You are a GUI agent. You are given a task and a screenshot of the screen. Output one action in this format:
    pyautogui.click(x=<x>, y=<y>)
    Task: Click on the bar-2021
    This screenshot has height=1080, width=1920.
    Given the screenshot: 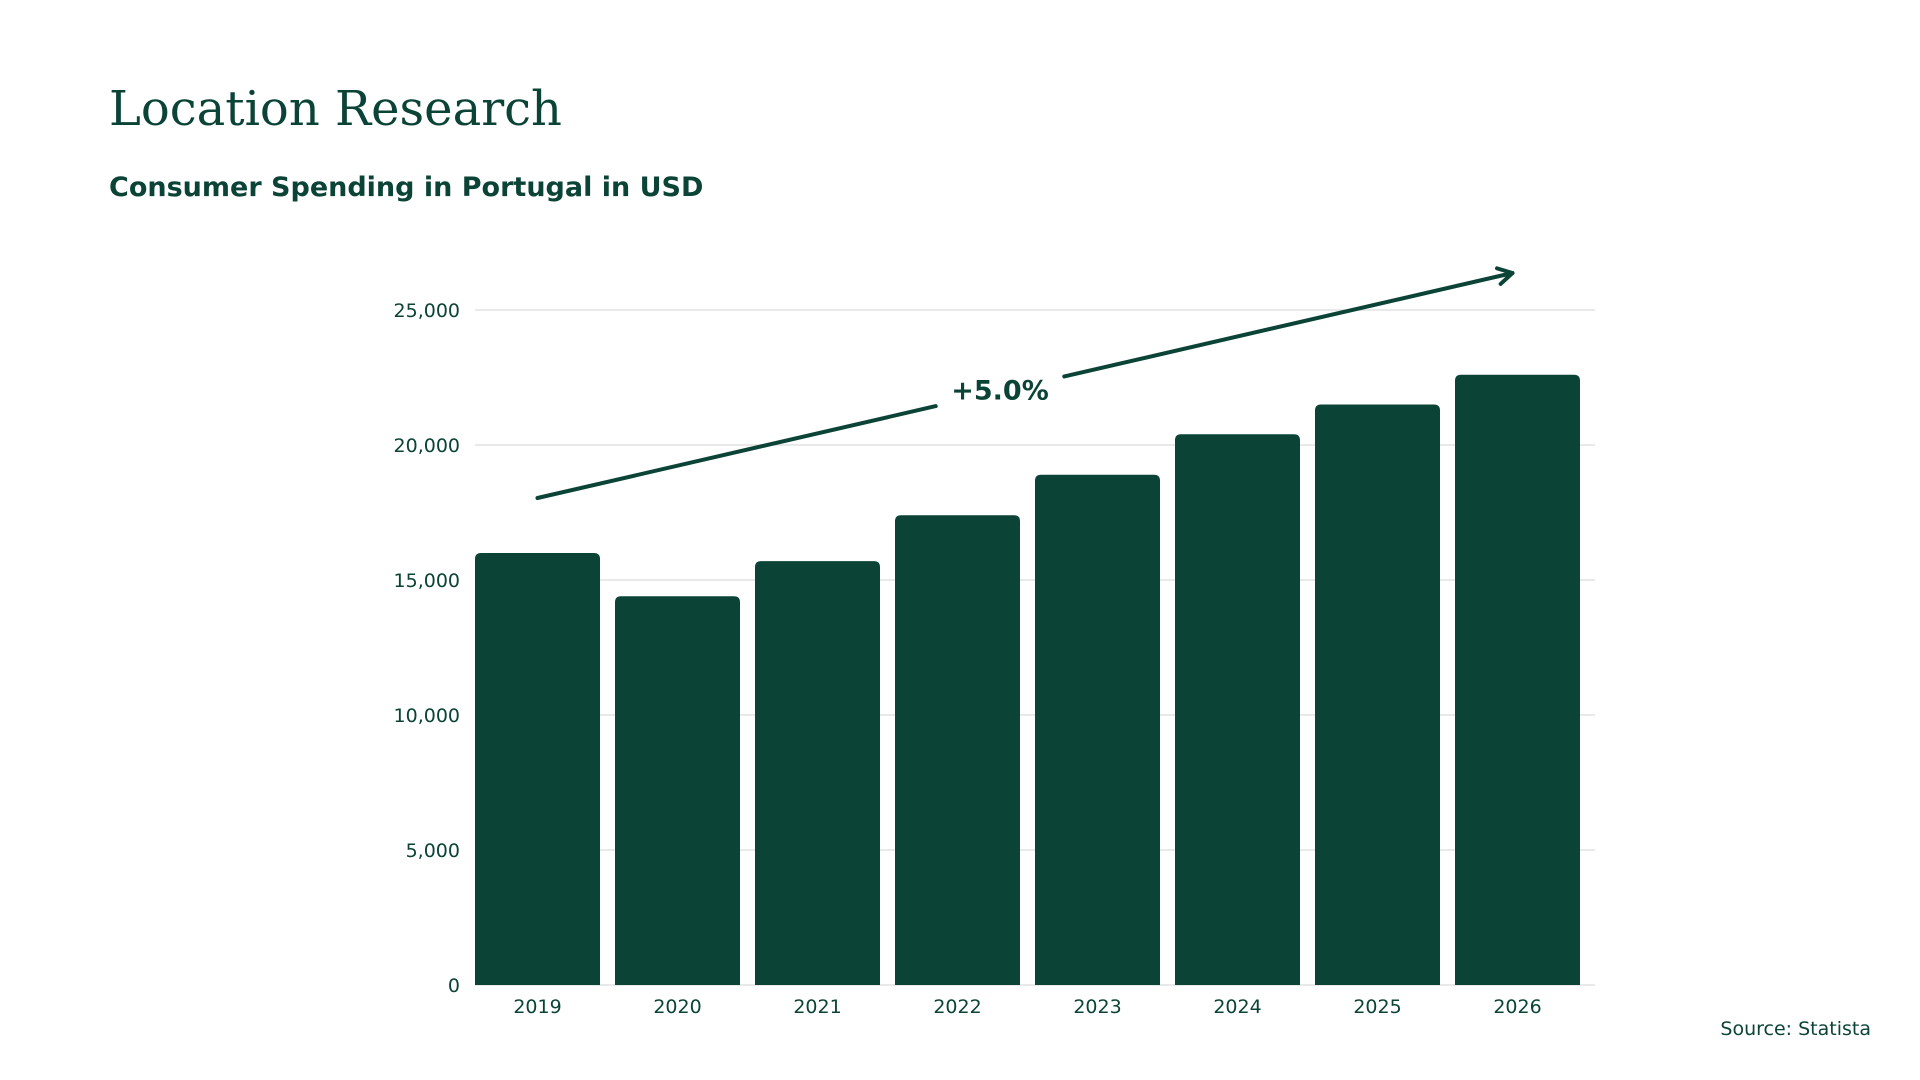 What is the action you would take?
    pyautogui.click(x=817, y=773)
    